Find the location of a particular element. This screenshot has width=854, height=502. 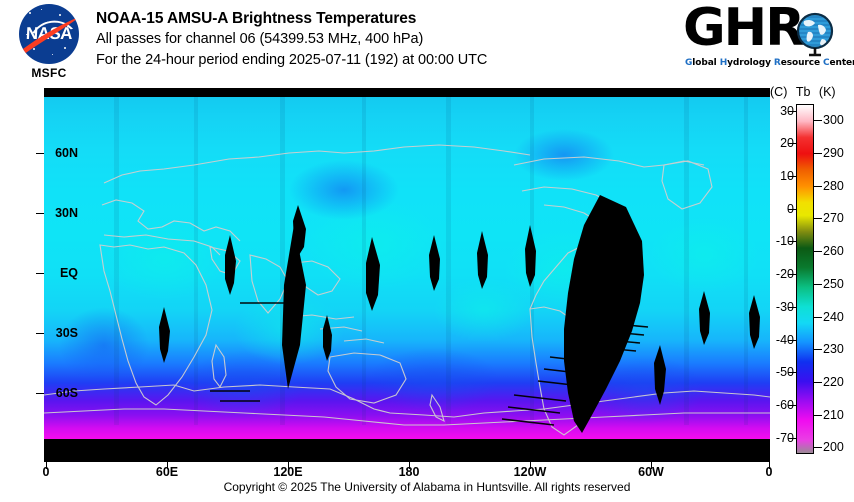

colorbar-label-c--20: -20 is located at coordinates (784, 274).